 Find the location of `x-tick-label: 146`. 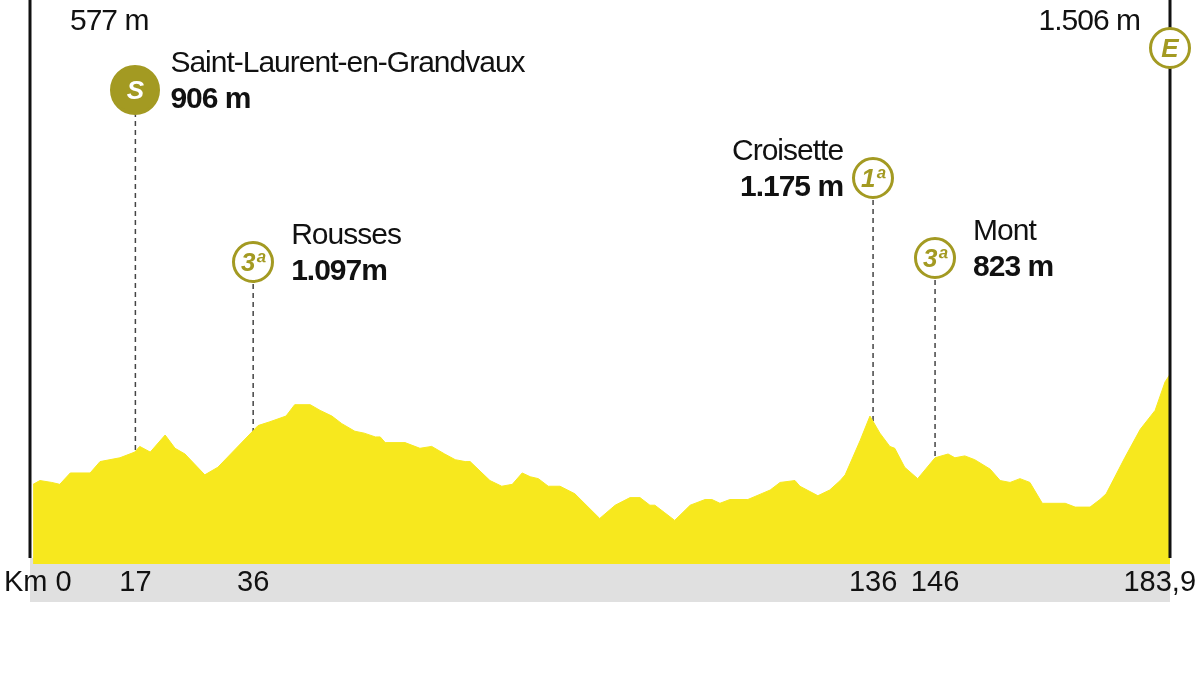

x-tick-label: 146 is located at coordinates (935, 581).